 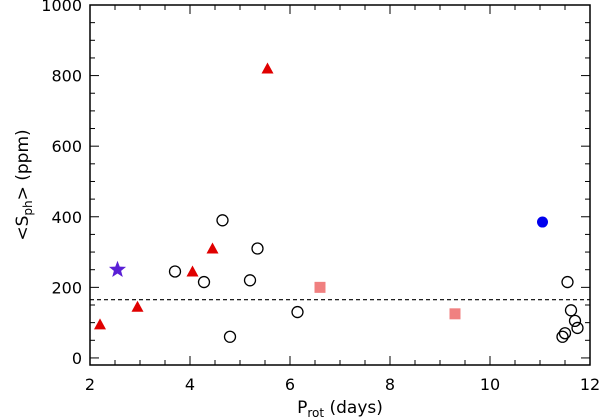 I want to click on y-tick-label: 600, so click(x=66, y=146).